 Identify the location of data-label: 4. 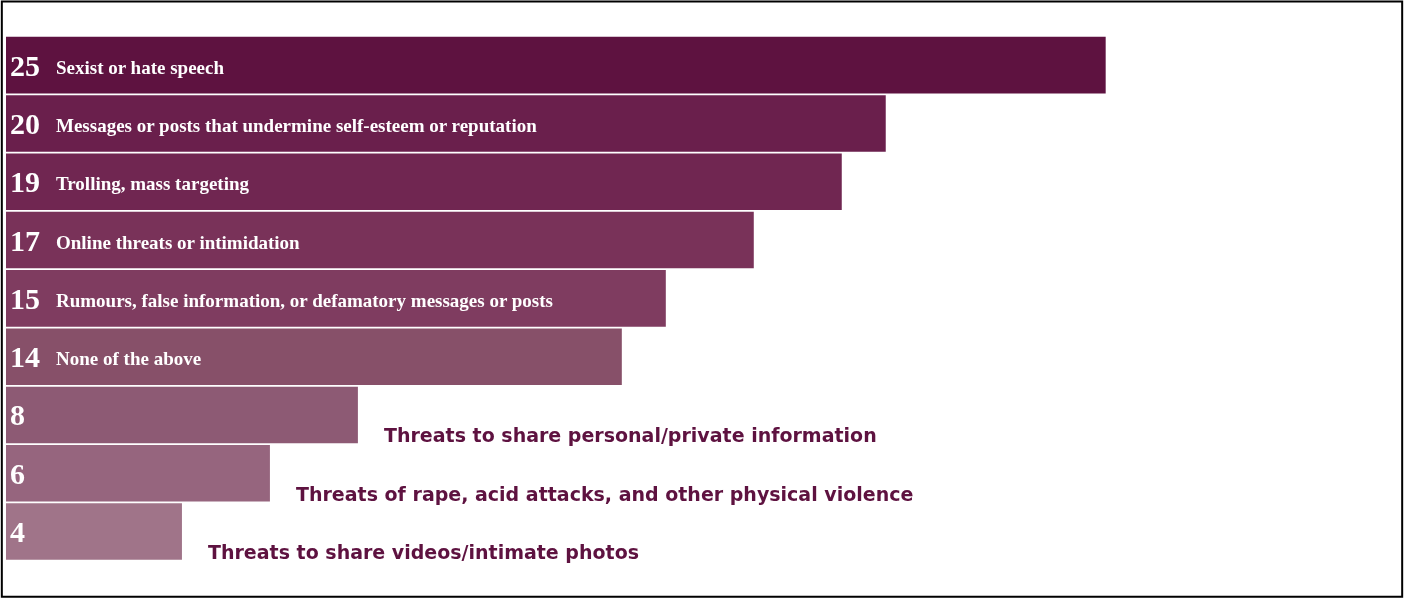
(17, 531).